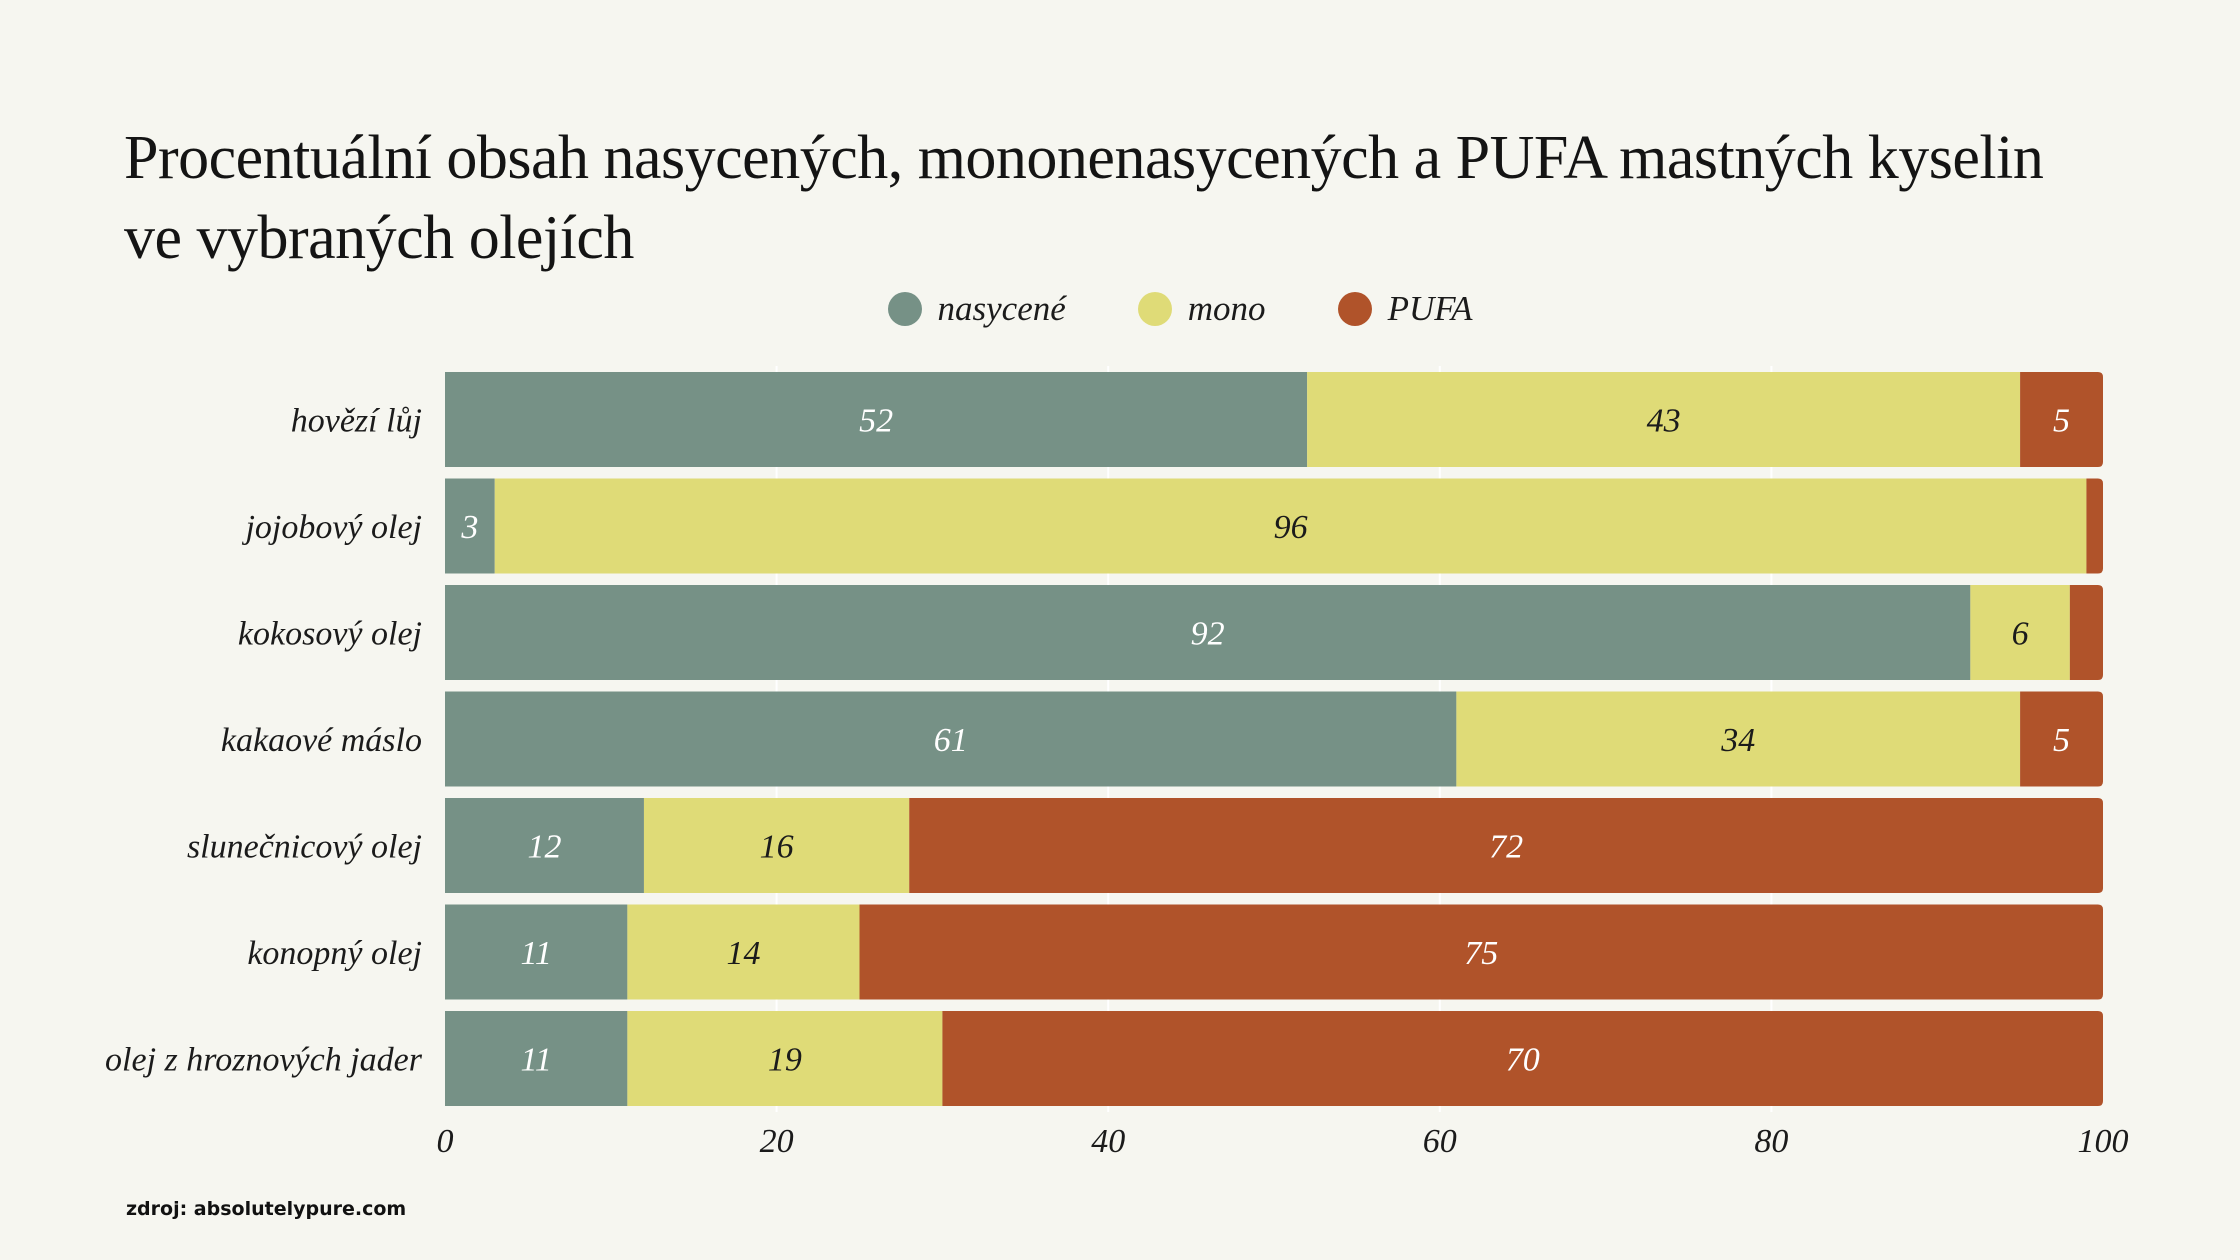 This screenshot has width=2240, height=1260. I want to click on value-label-1-7: 11, so click(535, 1060).